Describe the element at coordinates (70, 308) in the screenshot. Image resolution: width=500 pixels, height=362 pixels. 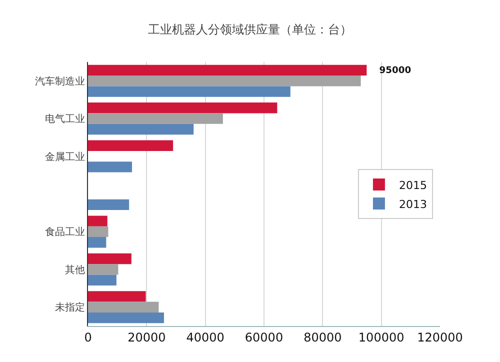
I see `y-tick-label: 未指定` at that location.